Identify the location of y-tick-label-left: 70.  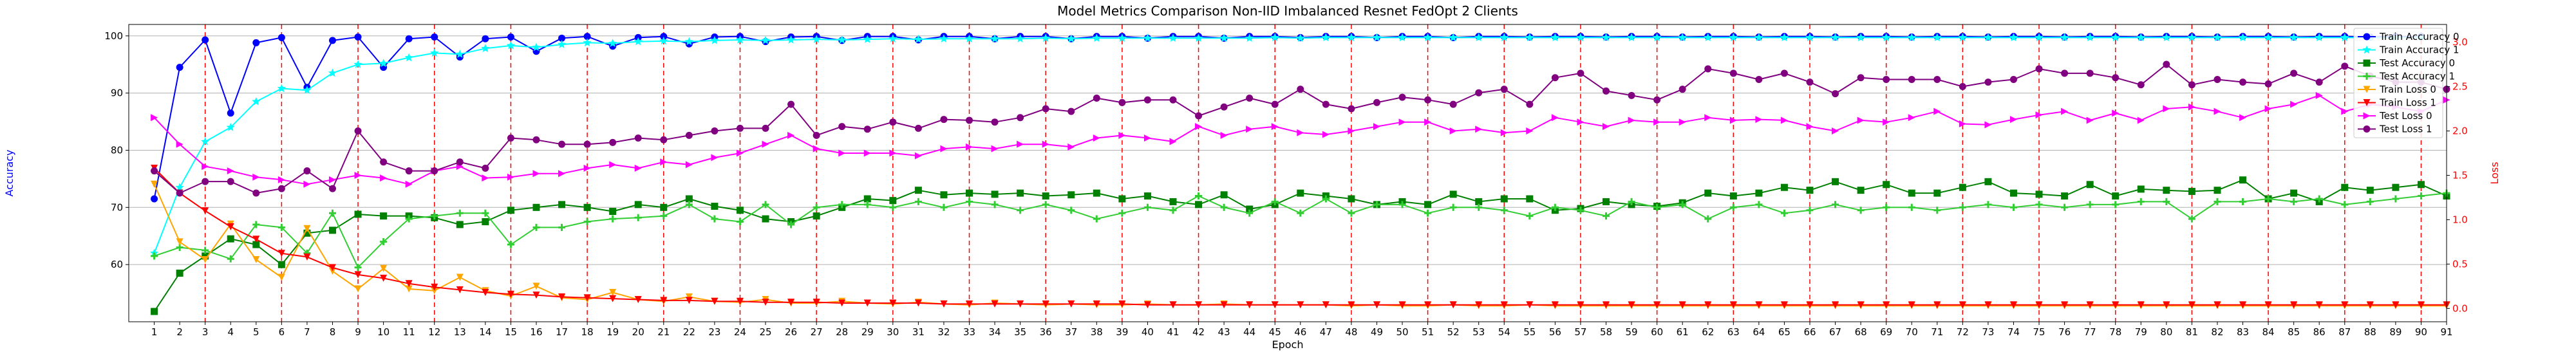
(117, 207).